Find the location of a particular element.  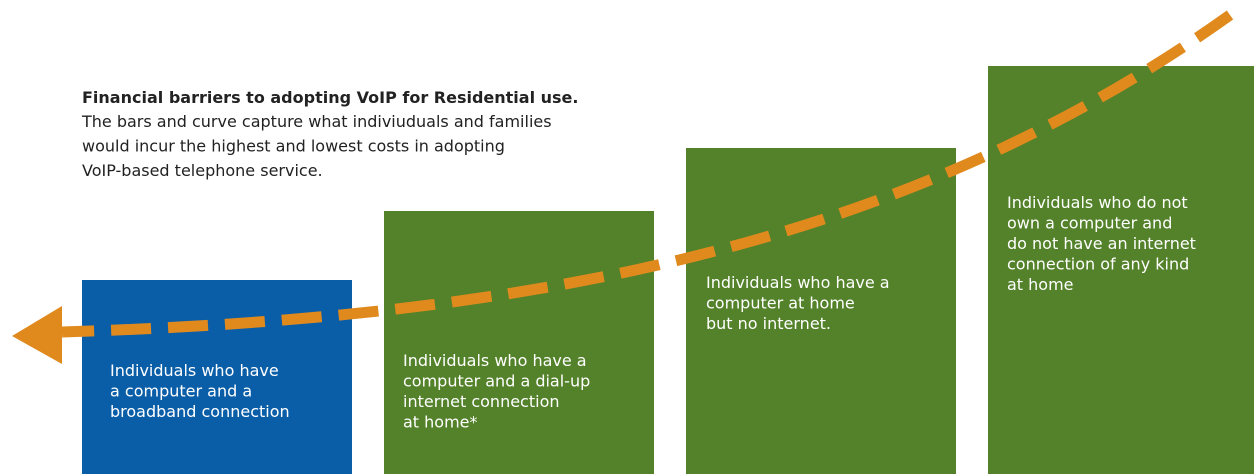

bar-label-line: Individuals who do not is located at coordinates (1097, 202).